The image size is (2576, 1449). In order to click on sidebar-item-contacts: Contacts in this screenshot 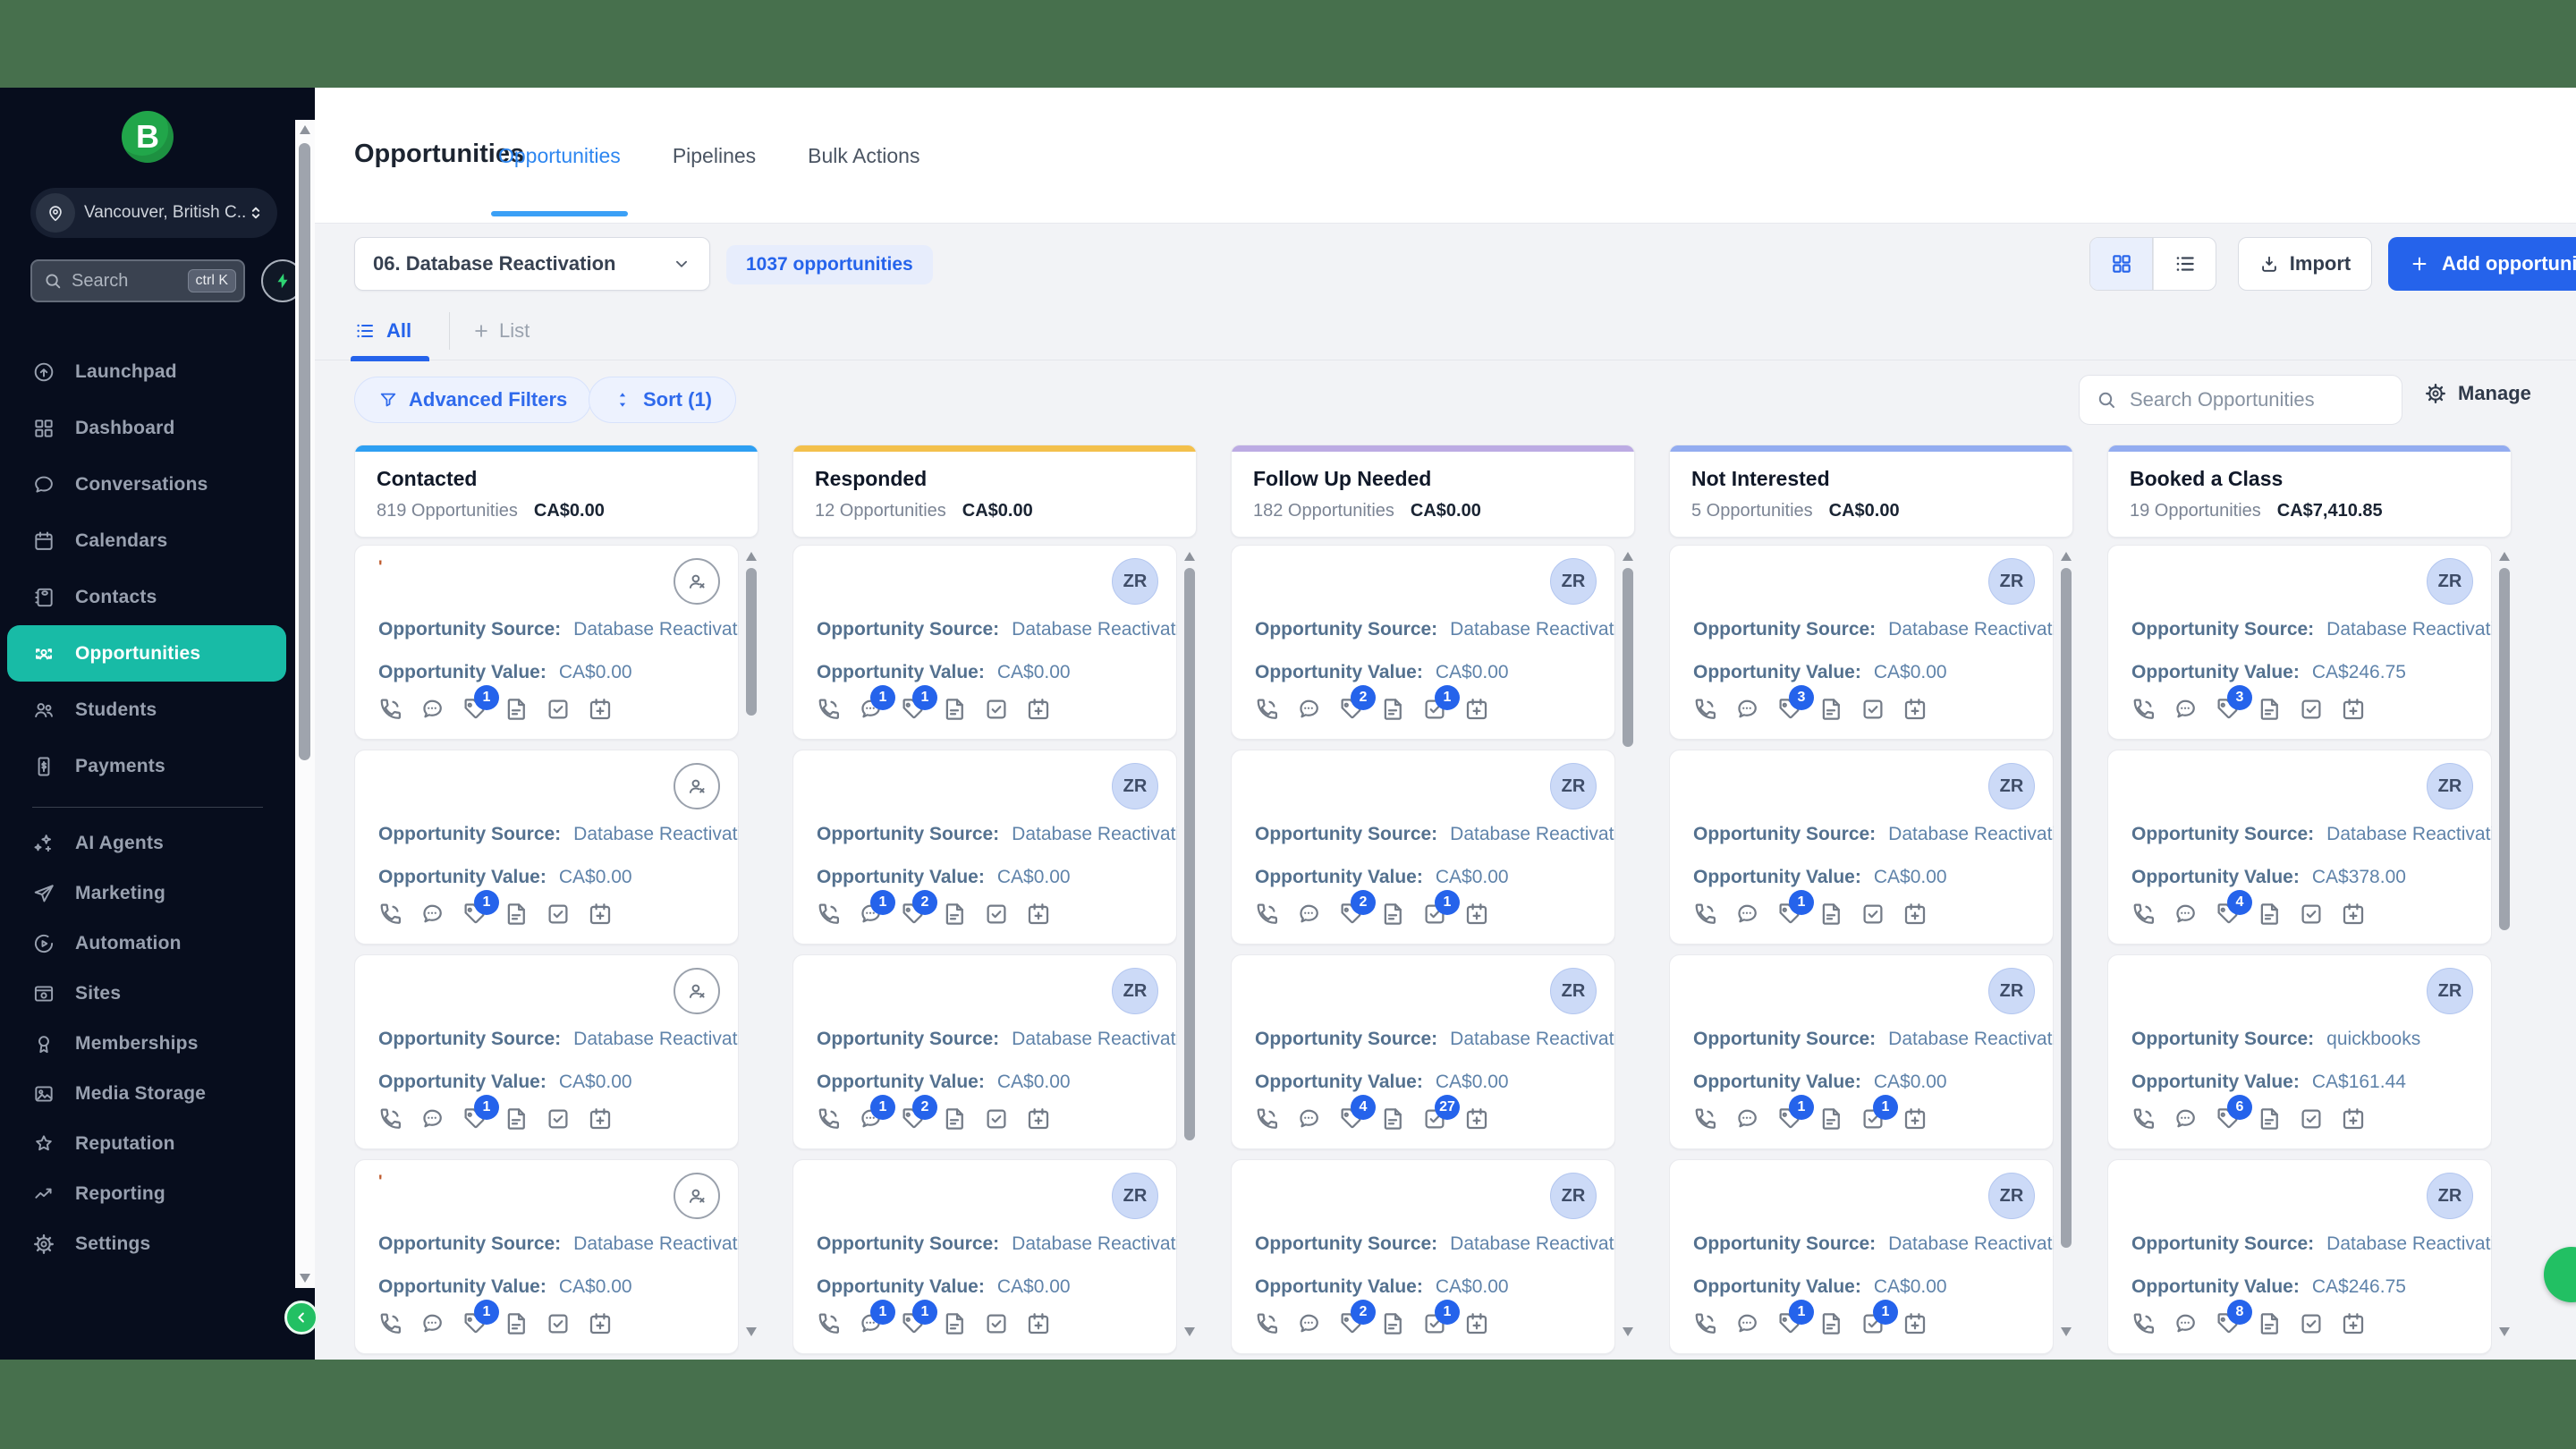, I will do `click(147, 597)`.